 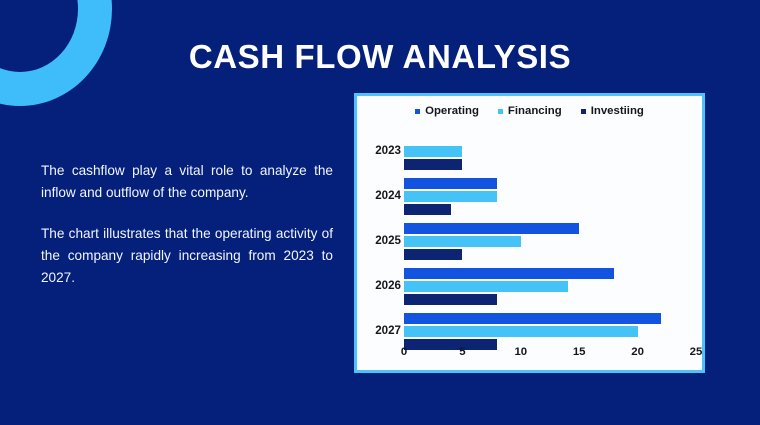 I want to click on bar-investiing-2027, so click(x=451, y=344).